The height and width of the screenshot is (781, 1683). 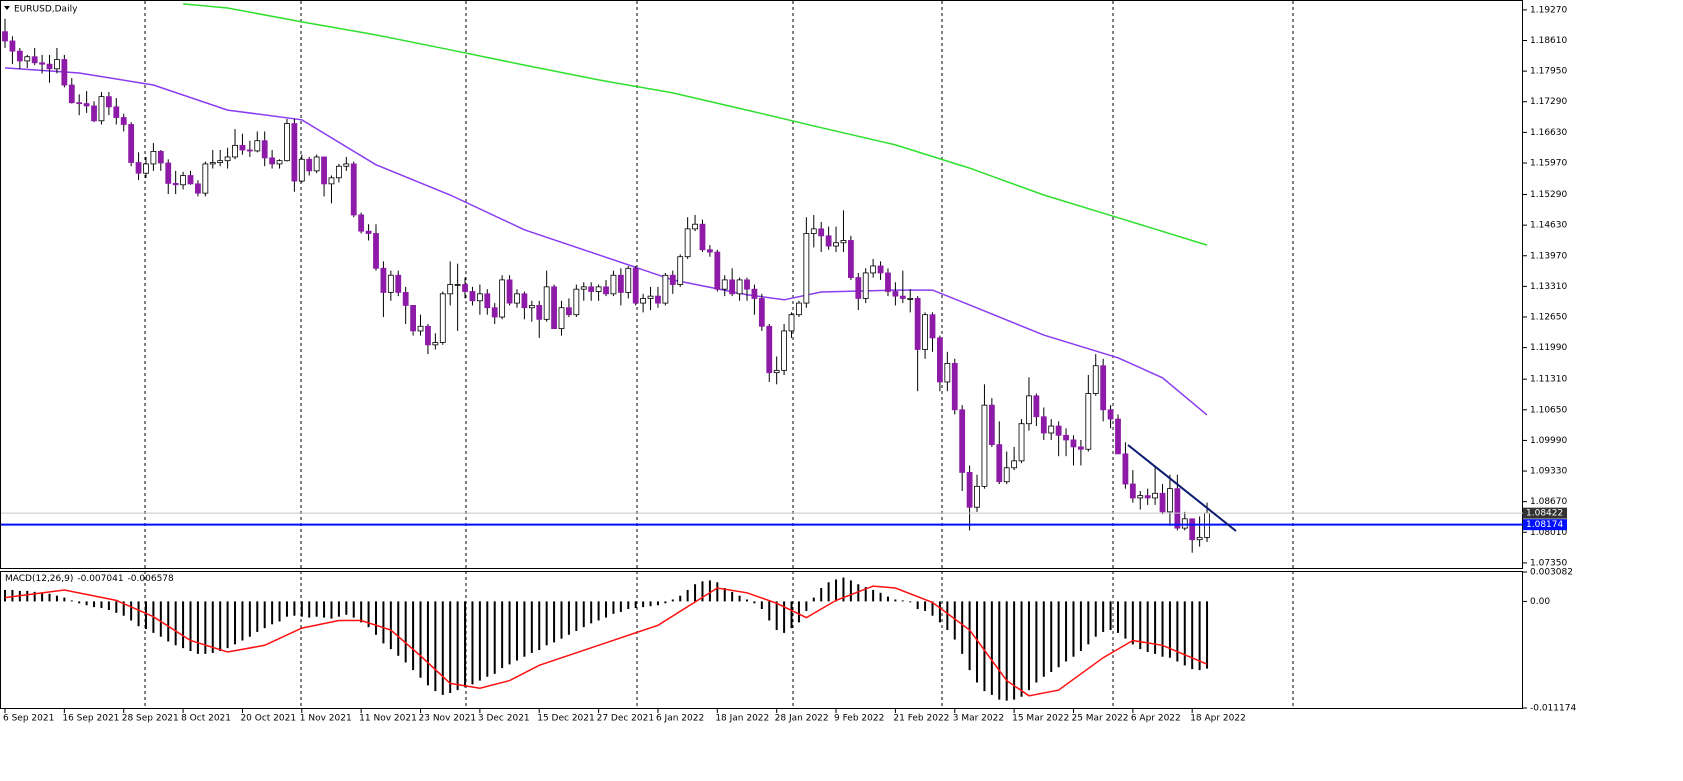 I want to click on symbol-menu-icon, so click(x=7, y=8).